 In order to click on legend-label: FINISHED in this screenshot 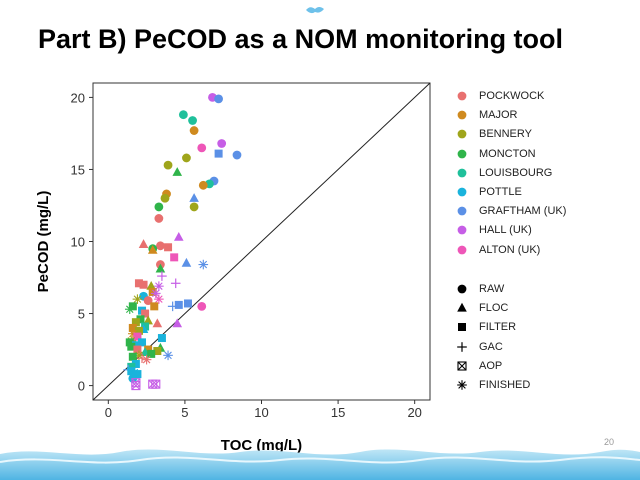, I will do `click(505, 385)`.